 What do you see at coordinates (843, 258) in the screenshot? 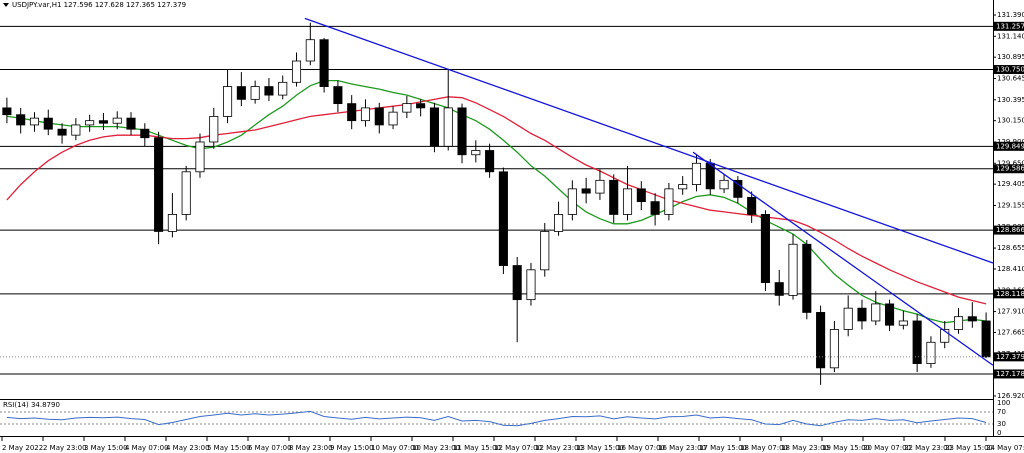
I see `trendline` at bounding box center [843, 258].